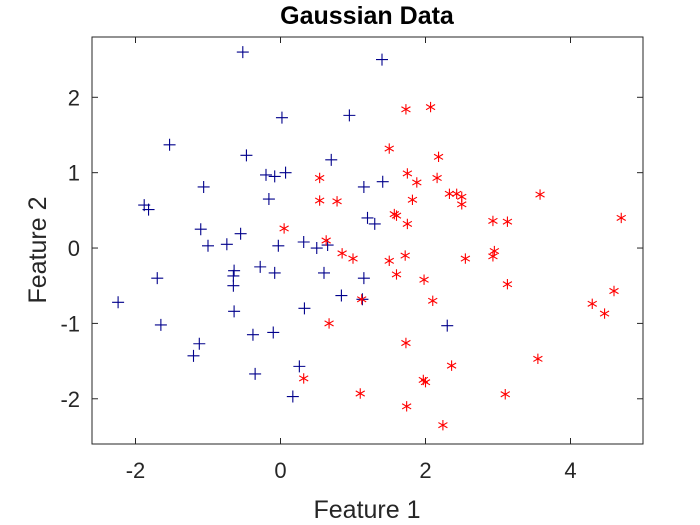  What do you see at coordinates (367, 16) in the screenshot?
I see `chart-title: Gaussian Data` at bounding box center [367, 16].